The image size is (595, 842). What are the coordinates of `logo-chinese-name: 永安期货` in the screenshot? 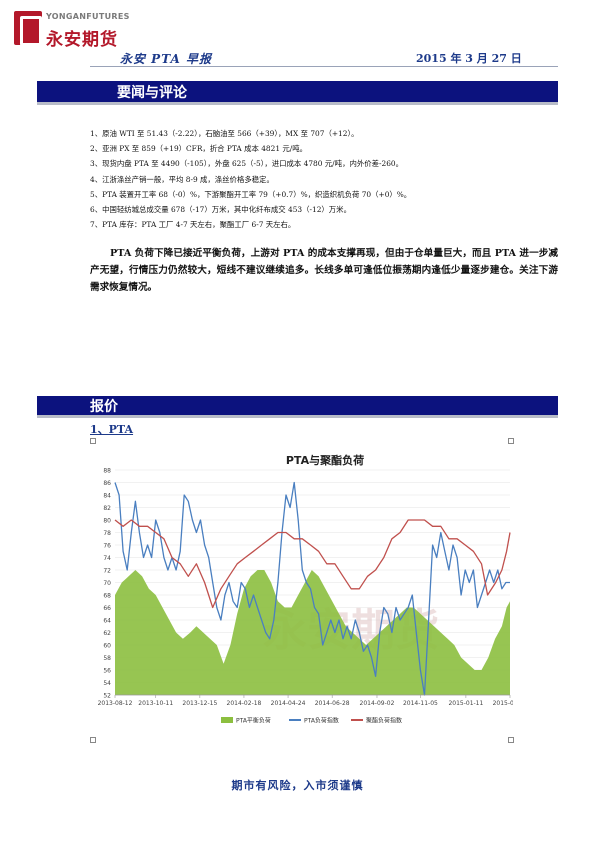 It's located at (82, 40).